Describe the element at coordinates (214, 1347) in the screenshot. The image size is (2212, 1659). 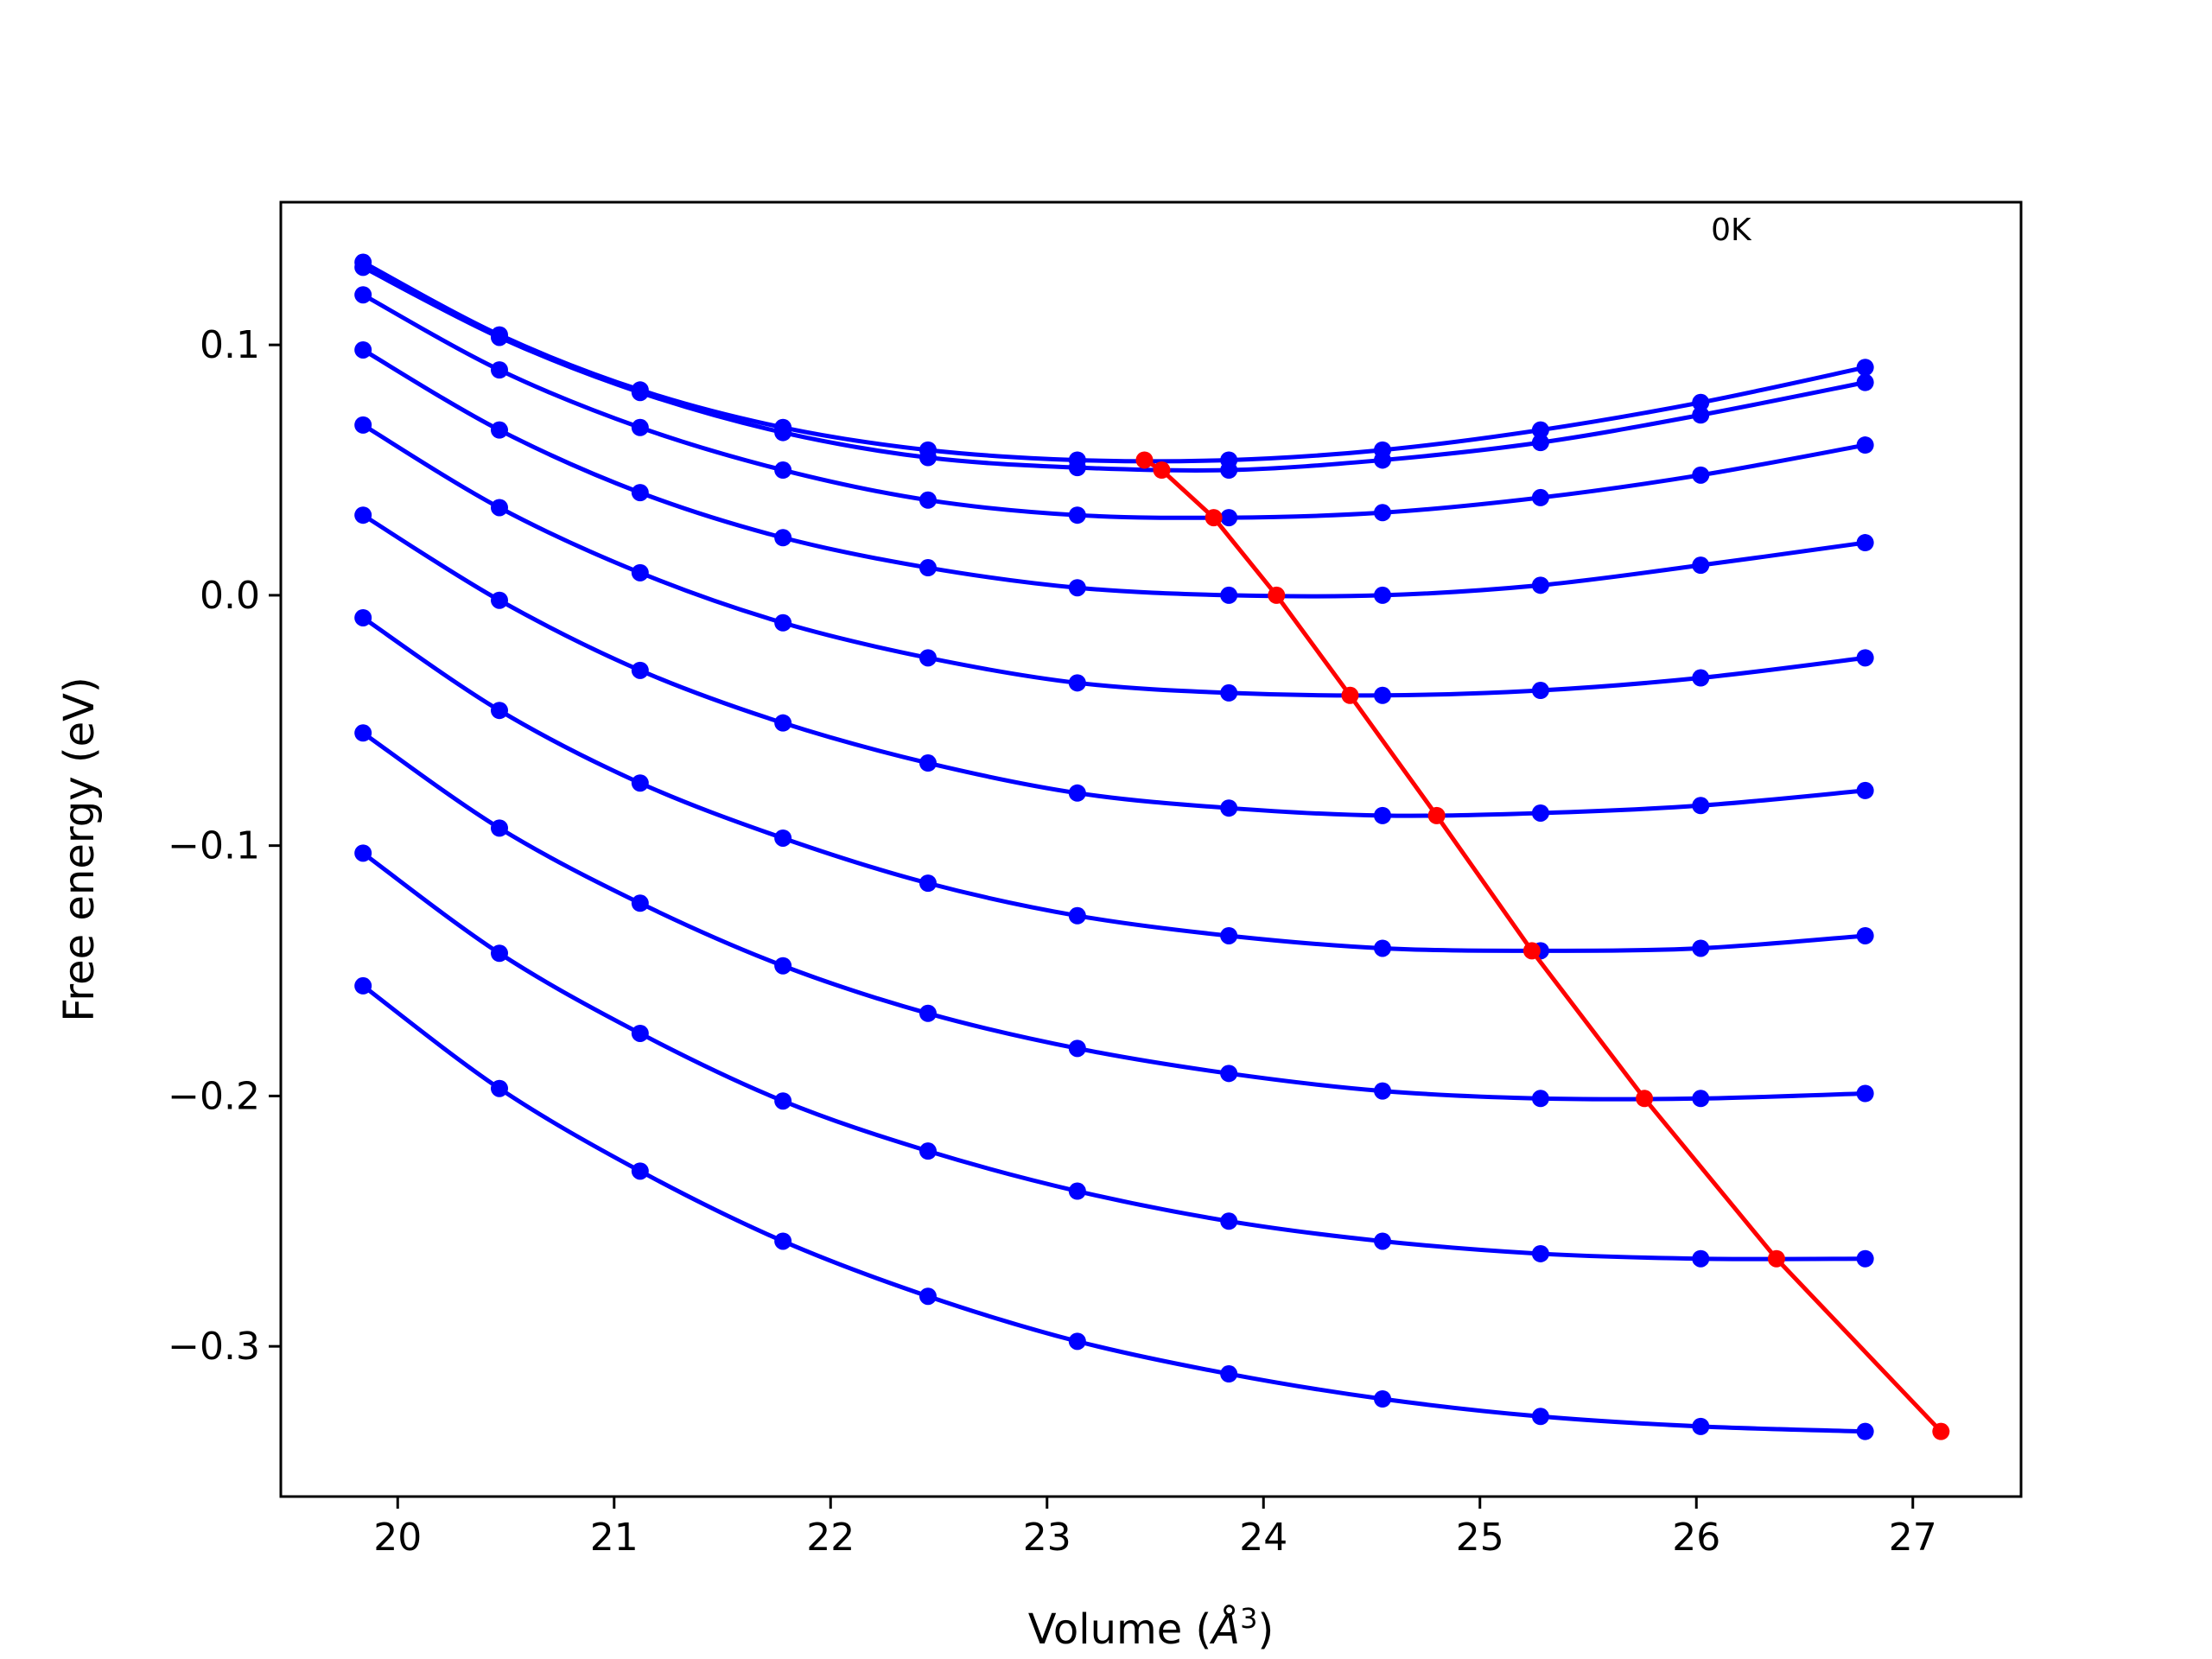
I see `y-tick-label: −0.3` at that location.